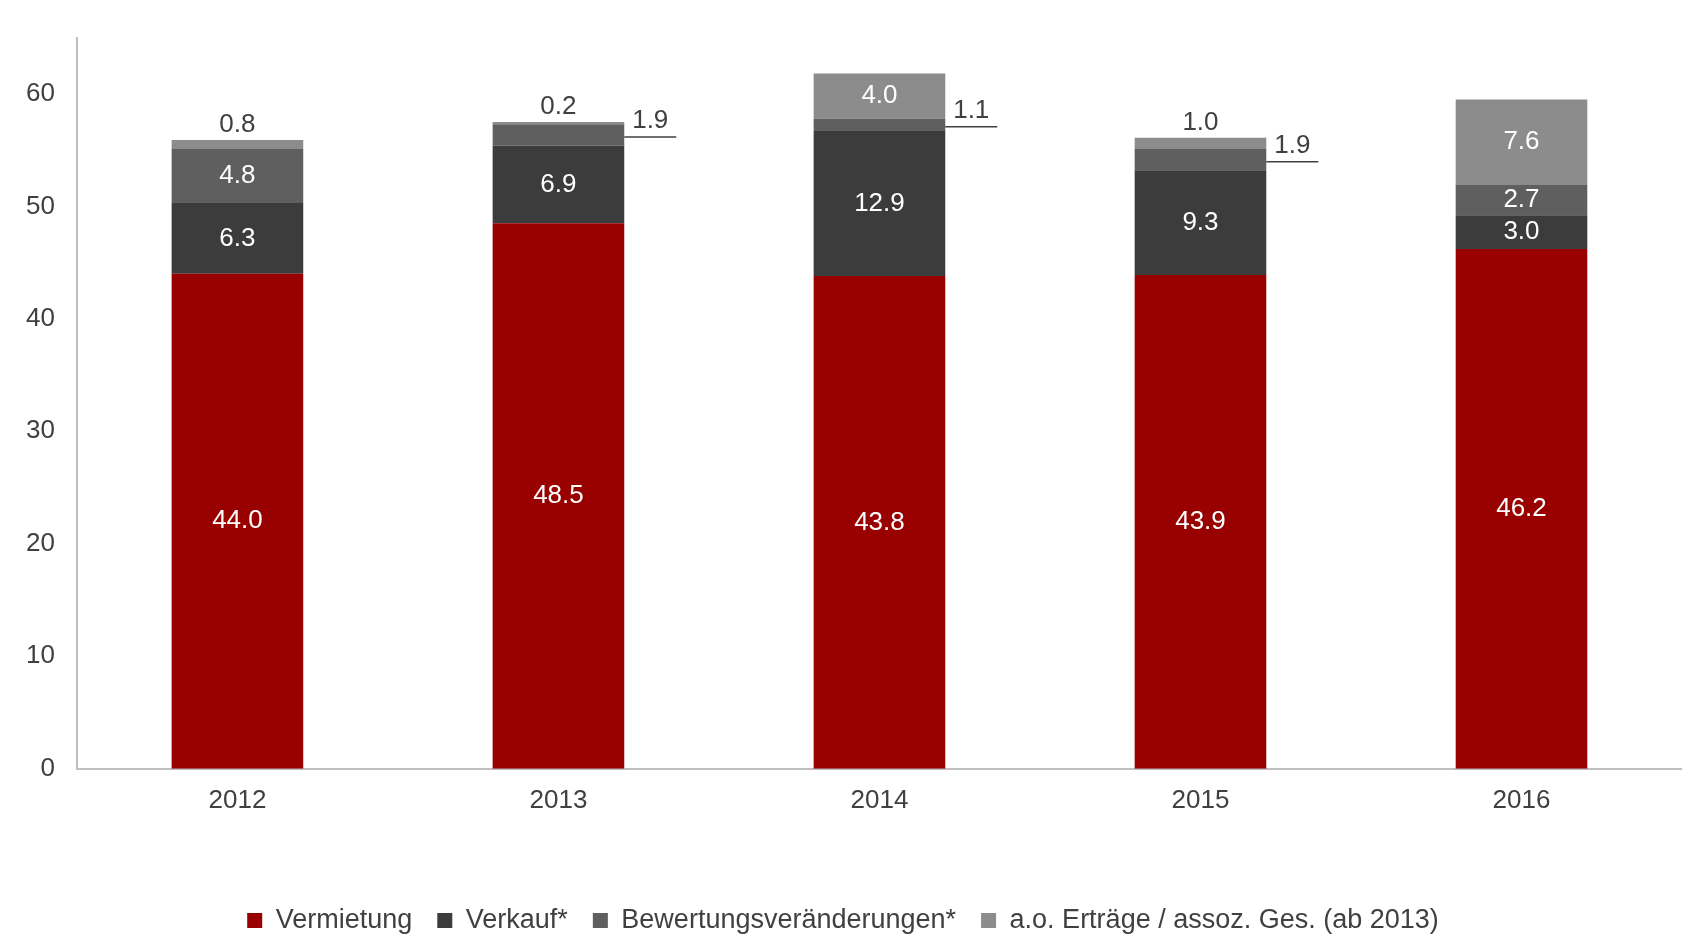 Image resolution: width=1682 pixels, height=948 pixels. Describe the element at coordinates (1200, 120) in the screenshot. I see `data-label: 1.0` at that location.